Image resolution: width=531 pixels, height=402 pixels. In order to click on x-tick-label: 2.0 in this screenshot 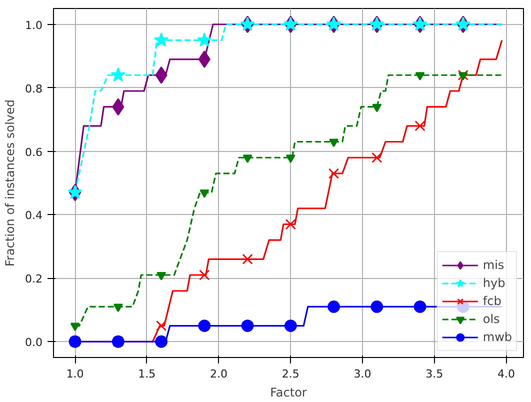, I will do `click(219, 374)`.